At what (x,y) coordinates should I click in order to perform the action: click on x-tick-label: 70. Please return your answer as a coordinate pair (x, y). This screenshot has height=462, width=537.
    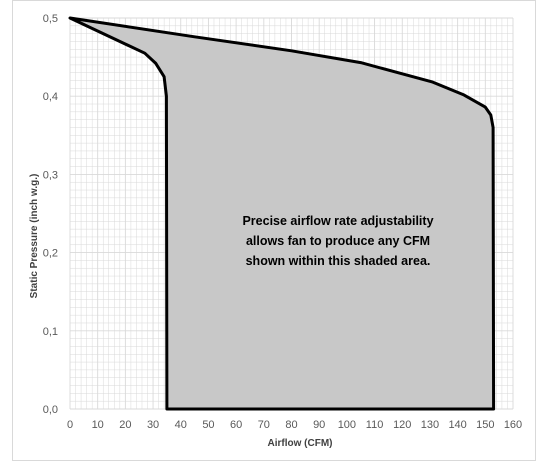
    Looking at the image, I should click on (264, 425).